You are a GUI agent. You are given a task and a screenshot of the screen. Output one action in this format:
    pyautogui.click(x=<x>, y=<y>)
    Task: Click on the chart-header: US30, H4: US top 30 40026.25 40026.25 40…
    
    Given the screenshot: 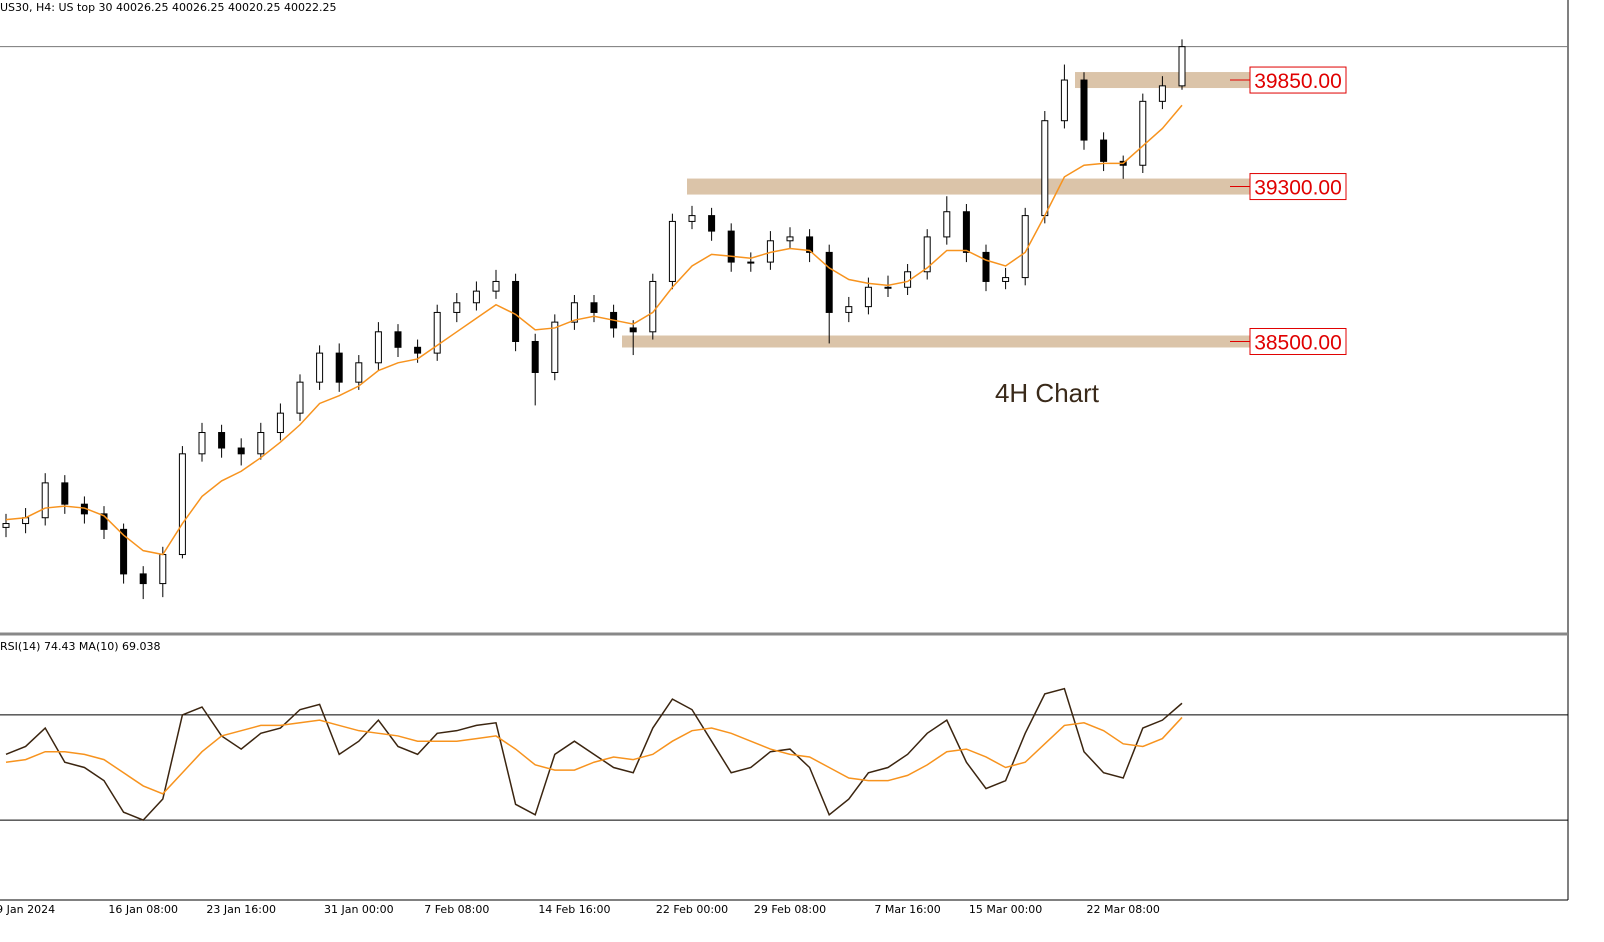 What is the action you would take?
    pyautogui.click(x=168, y=7)
    